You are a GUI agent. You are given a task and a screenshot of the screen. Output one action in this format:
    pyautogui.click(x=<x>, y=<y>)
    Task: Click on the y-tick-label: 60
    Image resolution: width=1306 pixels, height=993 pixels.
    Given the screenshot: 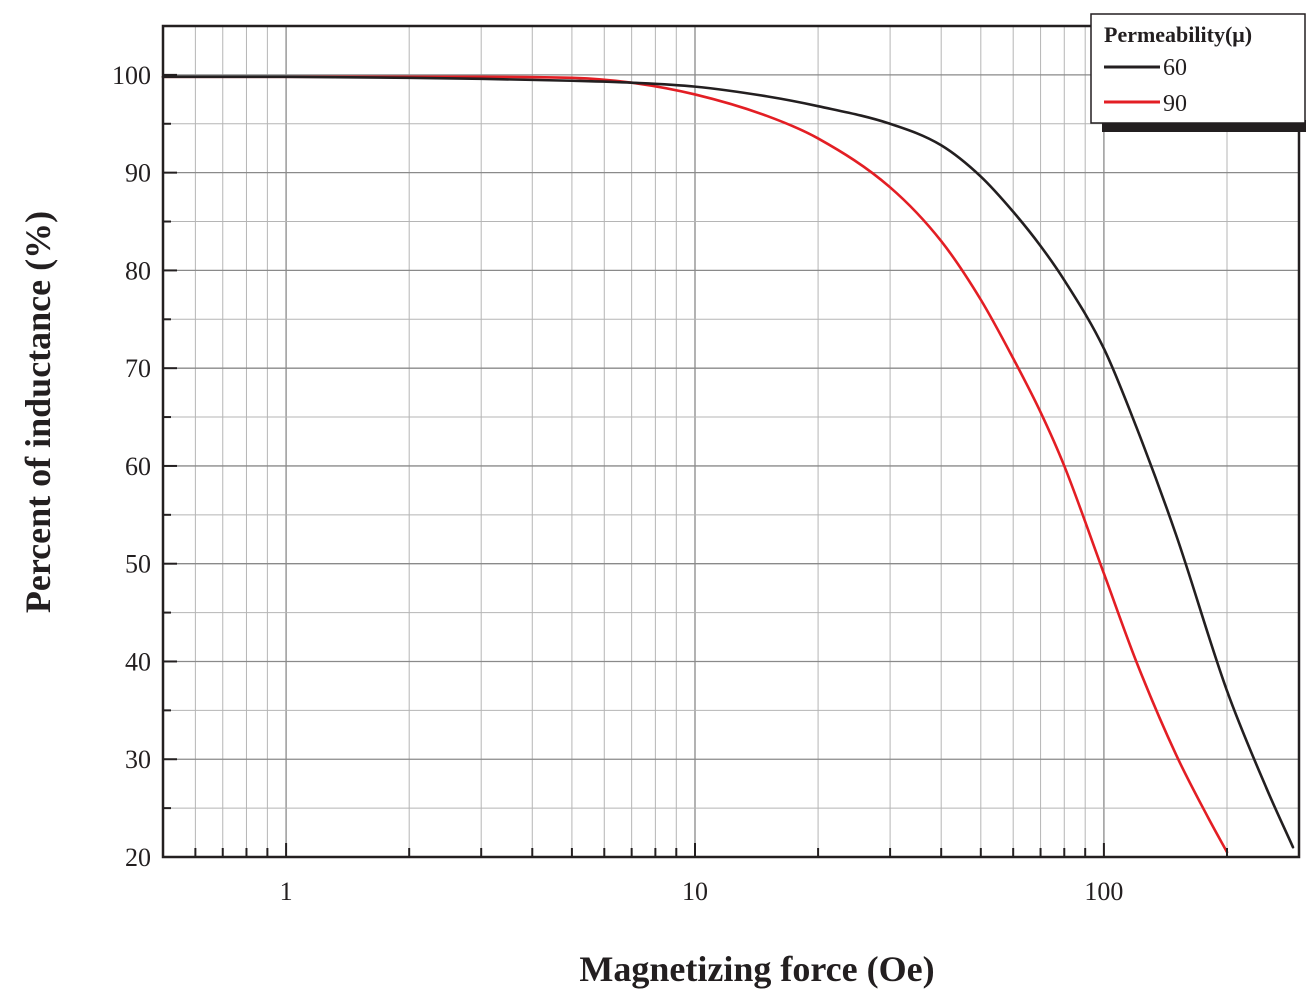 What is the action you would take?
    pyautogui.click(x=138, y=466)
    